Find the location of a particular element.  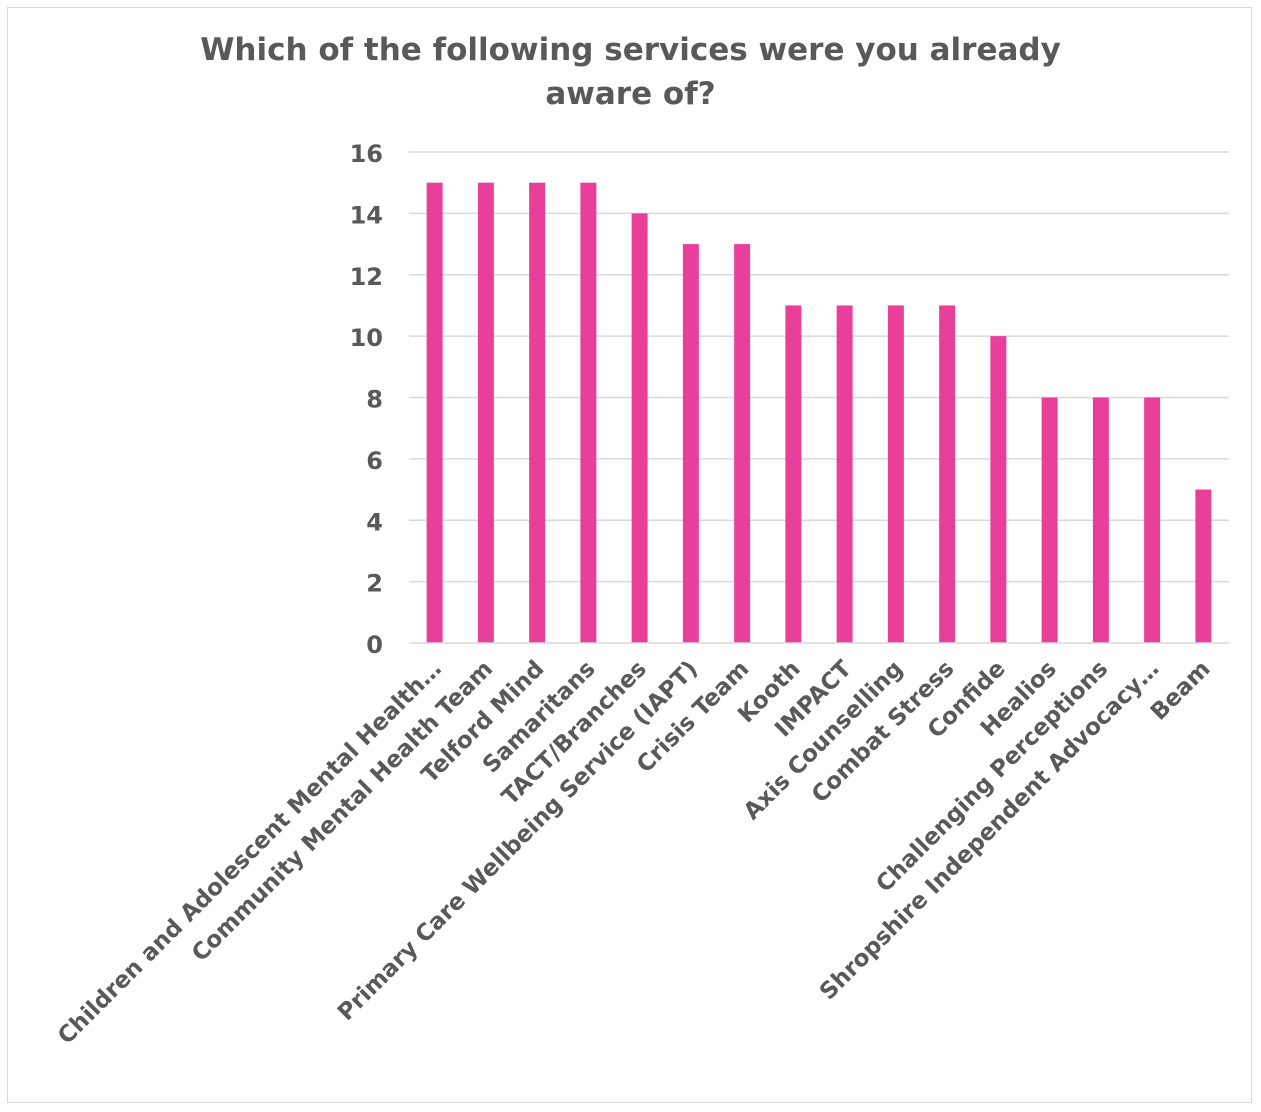

y-tick-label: 16 is located at coordinates (366, 154).